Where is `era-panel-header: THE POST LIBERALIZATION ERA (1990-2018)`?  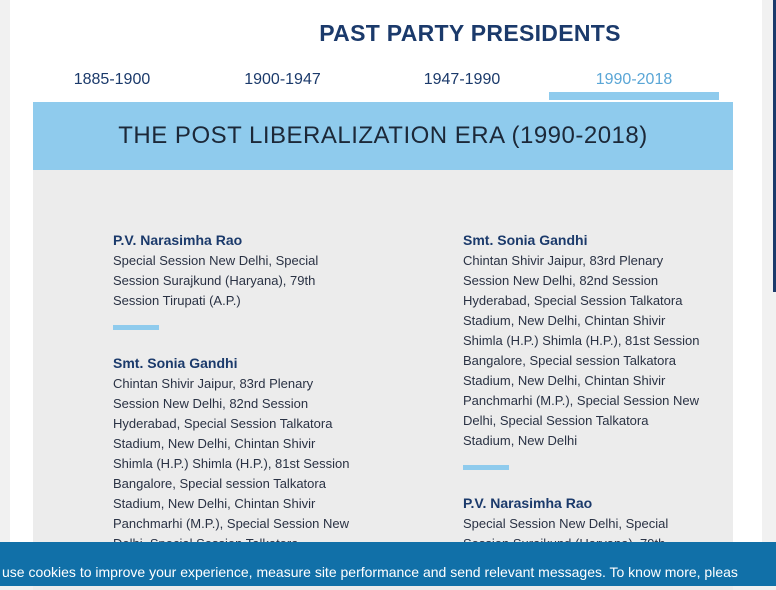
era-panel-header: THE POST LIBERALIZATION ERA (1990-2018) is located at coordinates (383, 136).